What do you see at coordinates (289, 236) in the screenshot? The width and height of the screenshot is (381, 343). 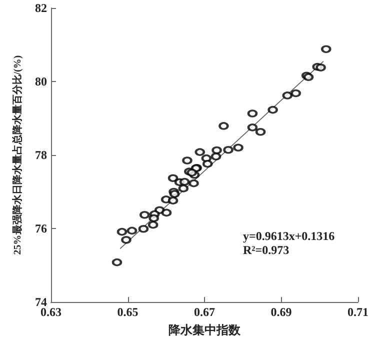 I see `annotation: y=0.9613x+0.1316` at bounding box center [289, 236].